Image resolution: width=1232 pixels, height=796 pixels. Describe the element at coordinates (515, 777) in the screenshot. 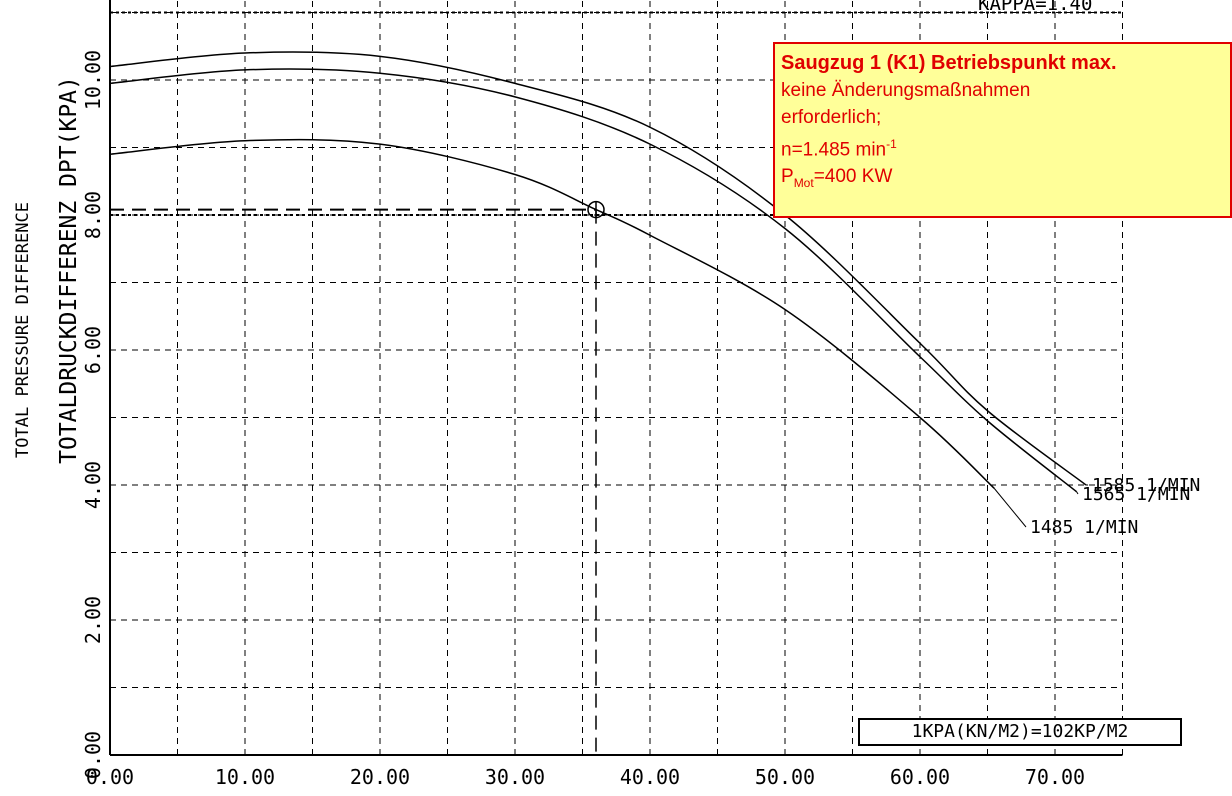

I see `x-tick-label: 30.00` at that location.